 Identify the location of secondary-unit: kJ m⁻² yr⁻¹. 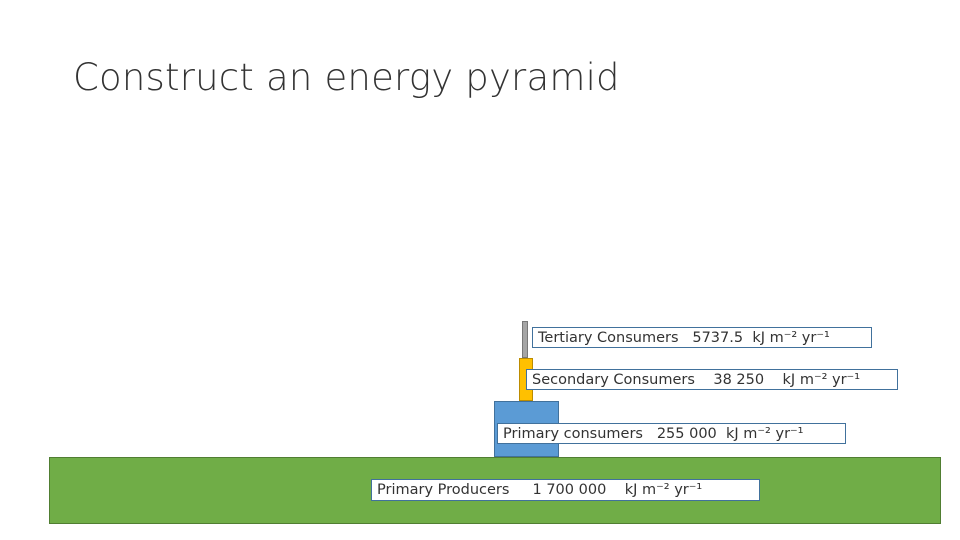
(821, 379).